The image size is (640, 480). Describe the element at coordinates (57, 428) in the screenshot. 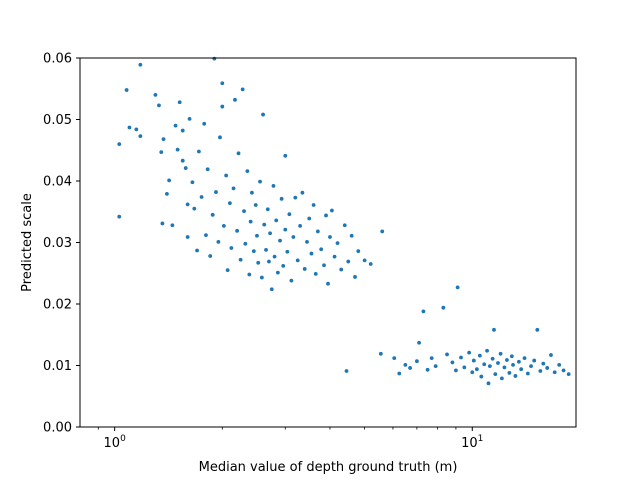

I see `y-tick-label: 0.00` at that location.